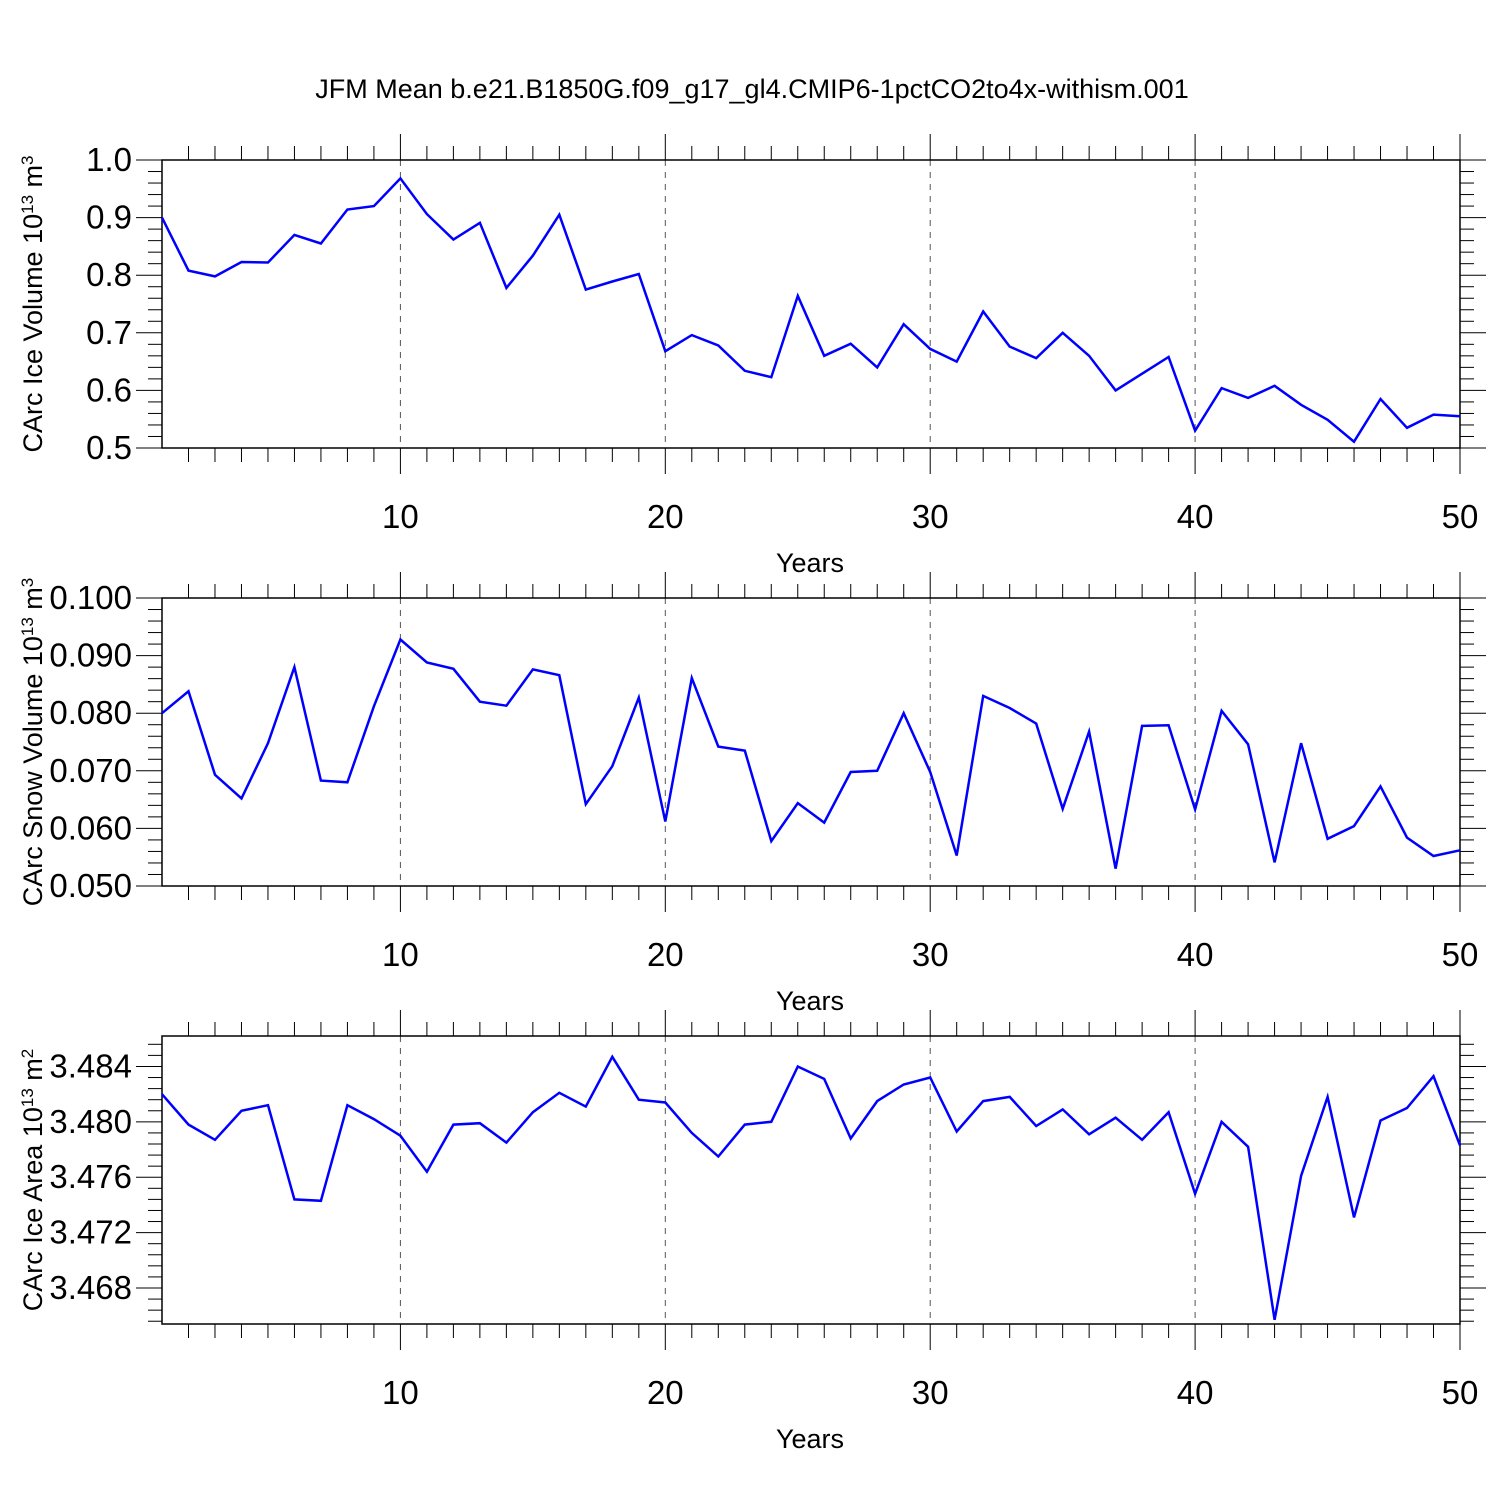 The image size is (1500, 1500). Describe the element at coordinates (109, 274) in the screenshot. I see `y-tick-label: 0.8` at that location.